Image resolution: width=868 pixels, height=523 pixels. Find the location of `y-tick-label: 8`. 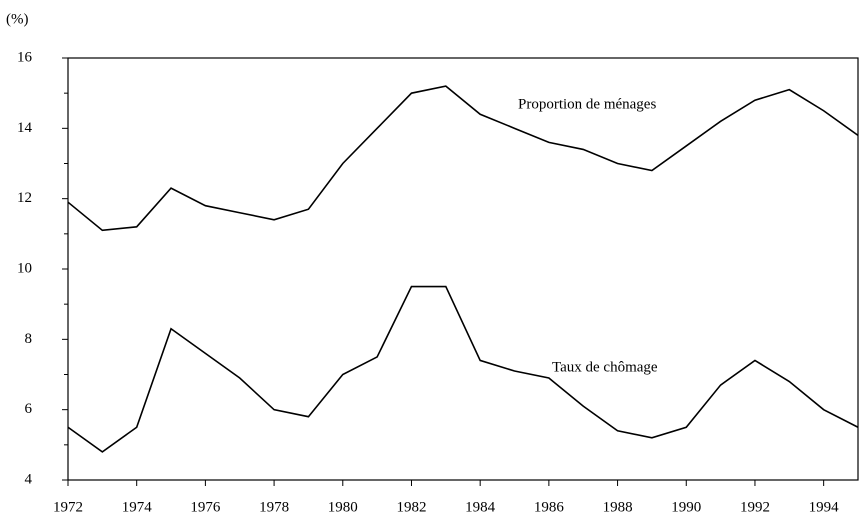

y-tick-label: 8 is located at coordinates (29, 339).